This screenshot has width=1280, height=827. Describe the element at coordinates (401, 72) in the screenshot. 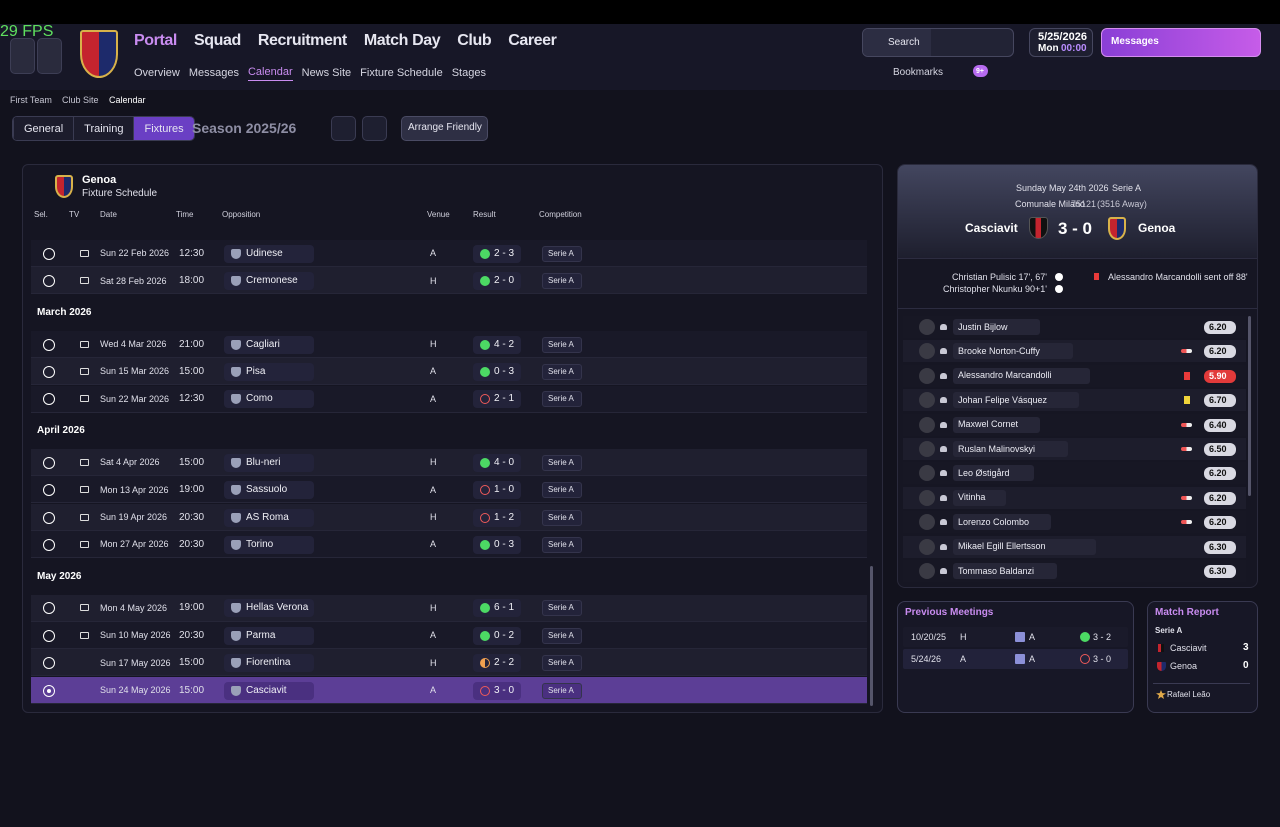

I see `sub-nav-item: Fixture Schedule` at that location.